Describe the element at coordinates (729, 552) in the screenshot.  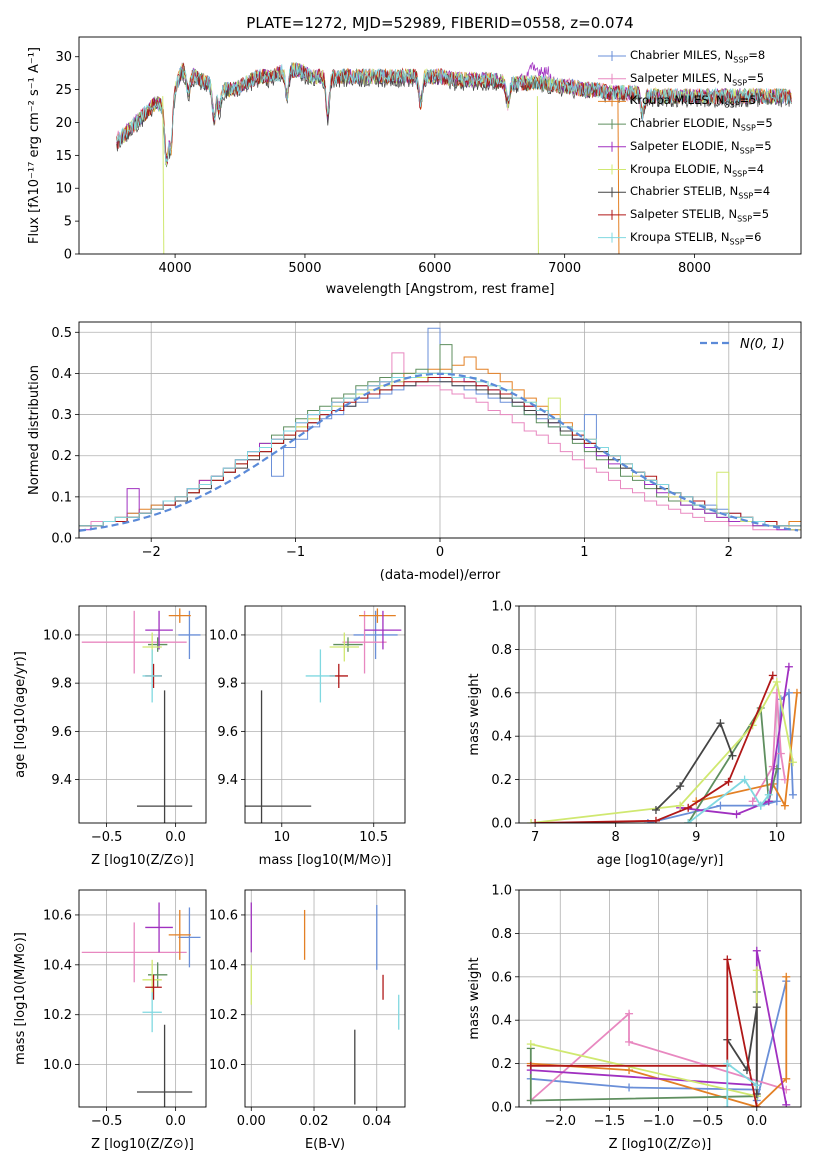
I see `x-tick-label: 2` at that location.